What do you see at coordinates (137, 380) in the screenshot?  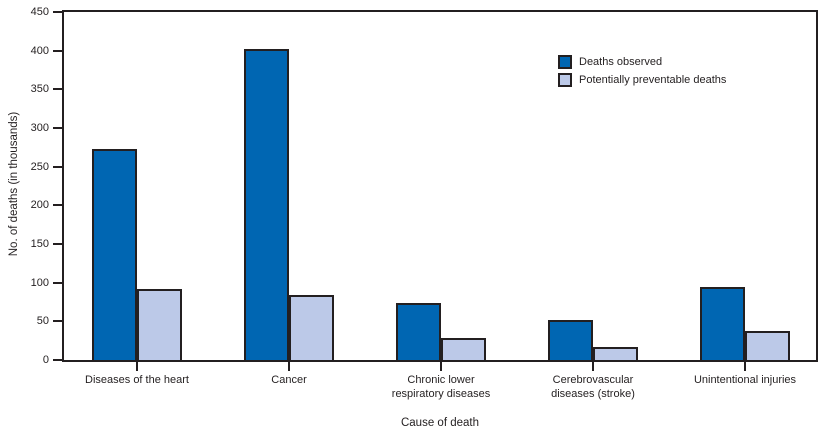 I see `x-category-label: Diseases of the heart` at bounding box center [137, 380].